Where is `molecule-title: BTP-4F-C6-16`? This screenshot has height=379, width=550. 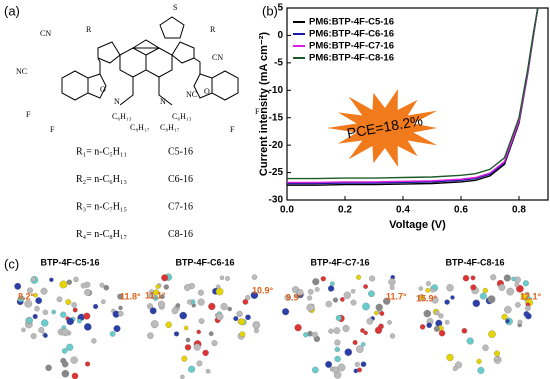 molecule-title: BTP-4F-C6-16 is located at coordinates (204, 262).